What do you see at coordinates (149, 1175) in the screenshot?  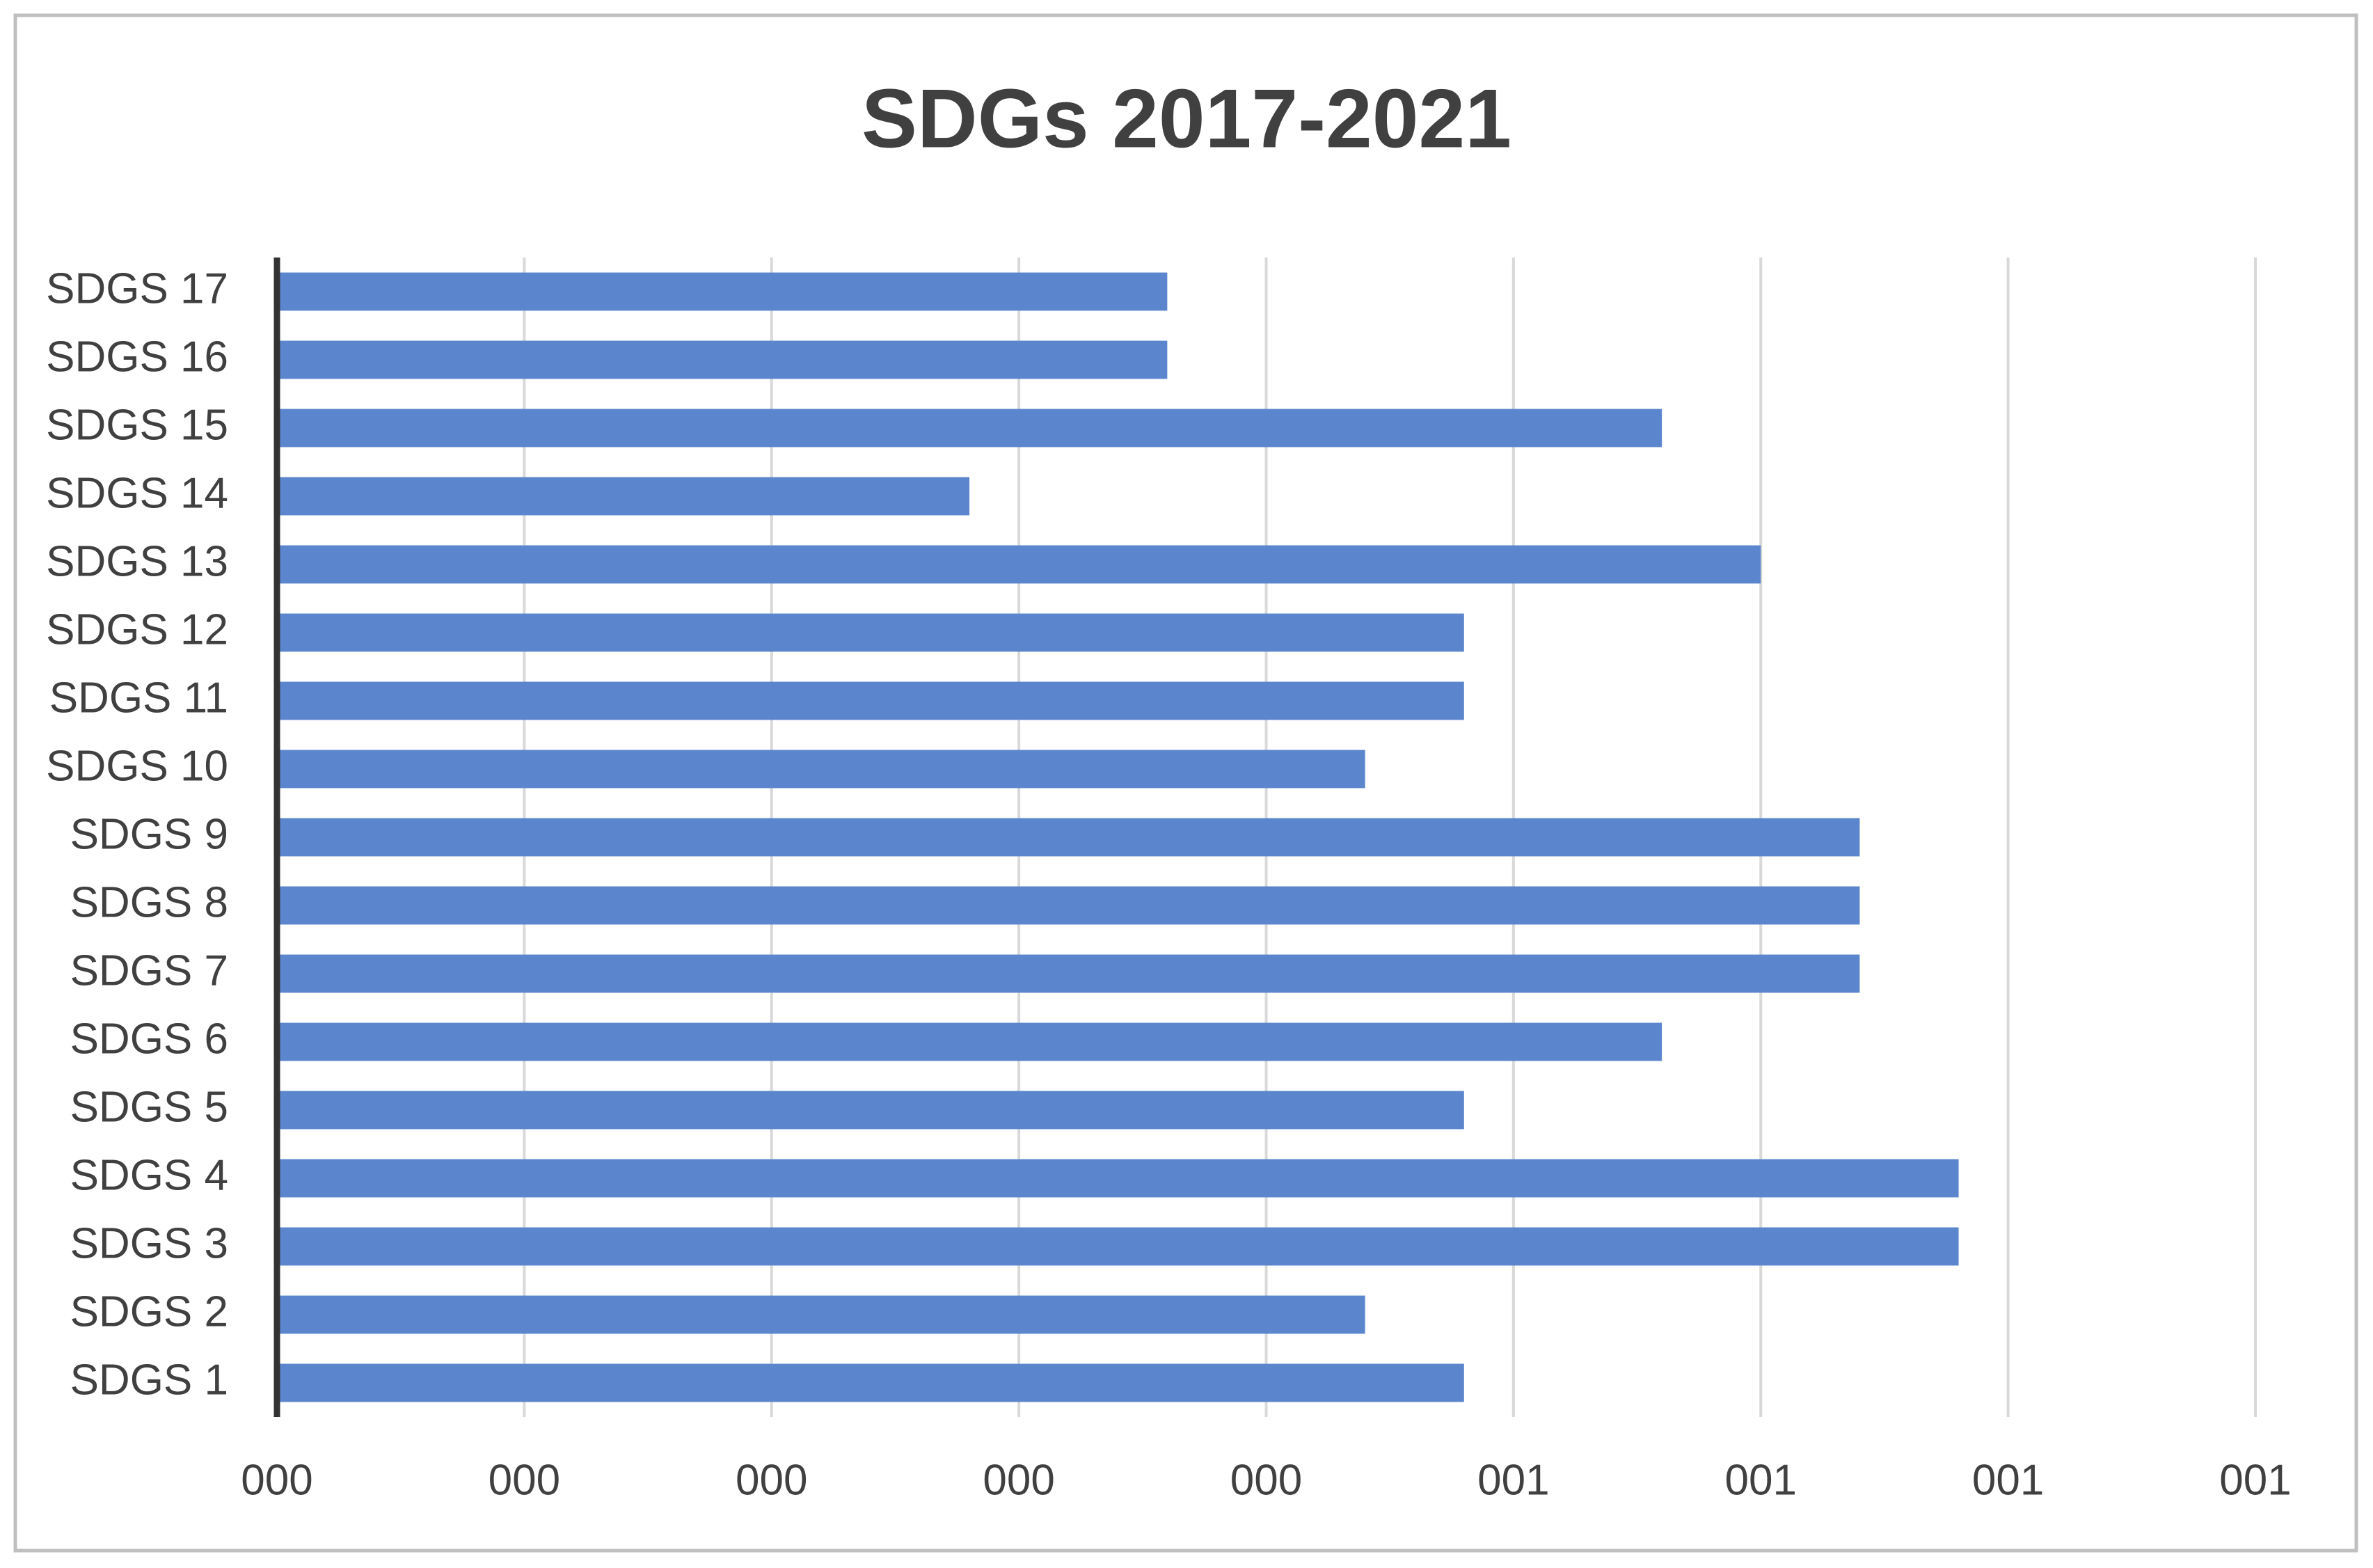 I see `y-tick-label: SDGS 4` at bounding box center [149, 1175].